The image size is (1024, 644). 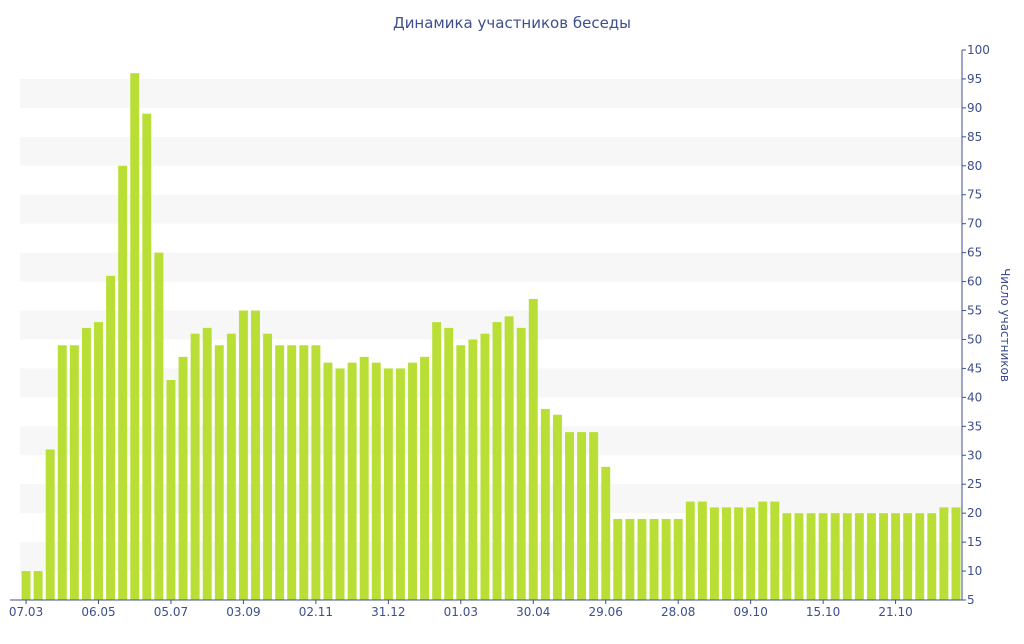 What do you see at coordinates (243, 612) in the screenshot?
I see `x-tick-label: 03.09` at bounding box center [243, 612].